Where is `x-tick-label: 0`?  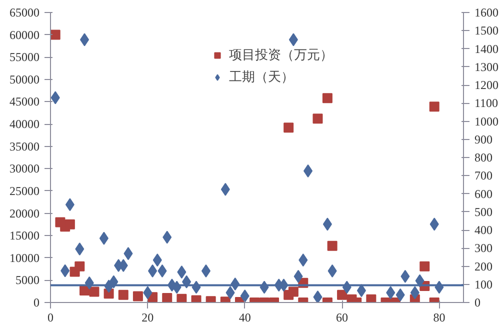
x-tick-label: 0 is located at coordinates (51, 317).